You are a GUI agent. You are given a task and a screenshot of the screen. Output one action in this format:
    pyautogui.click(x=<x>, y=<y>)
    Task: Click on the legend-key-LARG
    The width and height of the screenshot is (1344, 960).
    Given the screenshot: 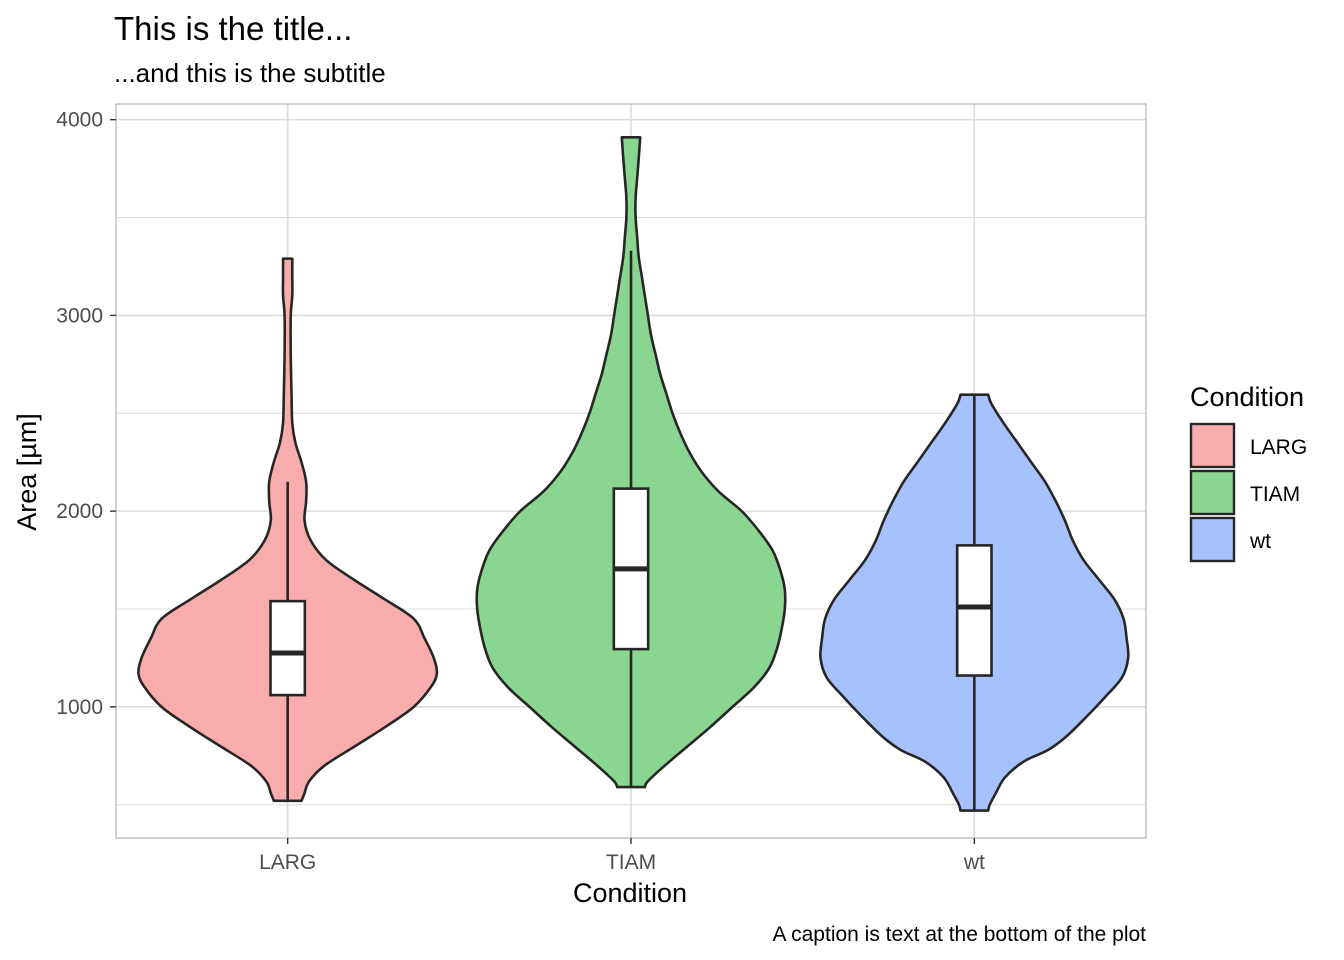 What is the action you would take?
    pyautogui.click(x=1212, y=445)
    